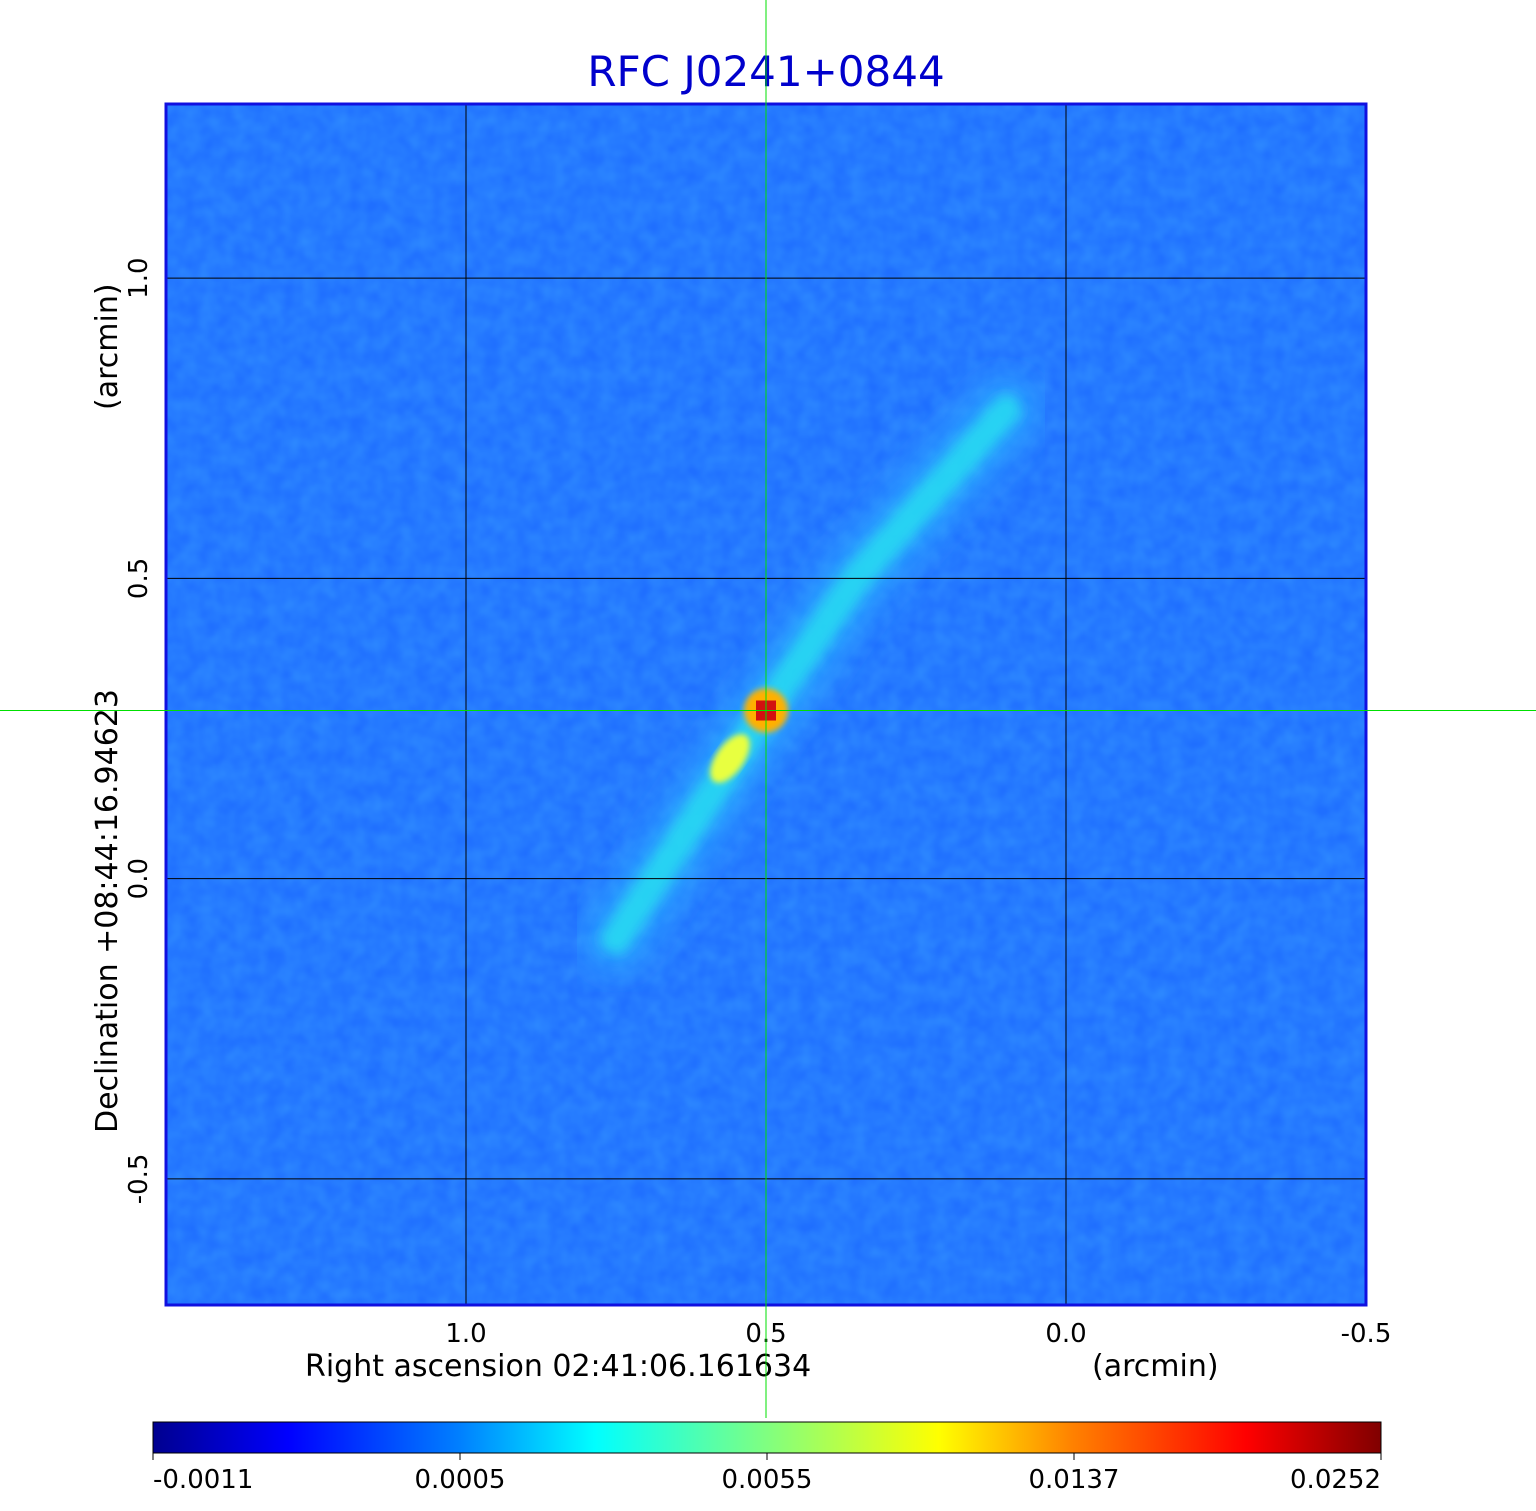 The image size is (1536, 1511). I want to click on colorbar-tick-label: 0.0252, so click(1335, 1480).